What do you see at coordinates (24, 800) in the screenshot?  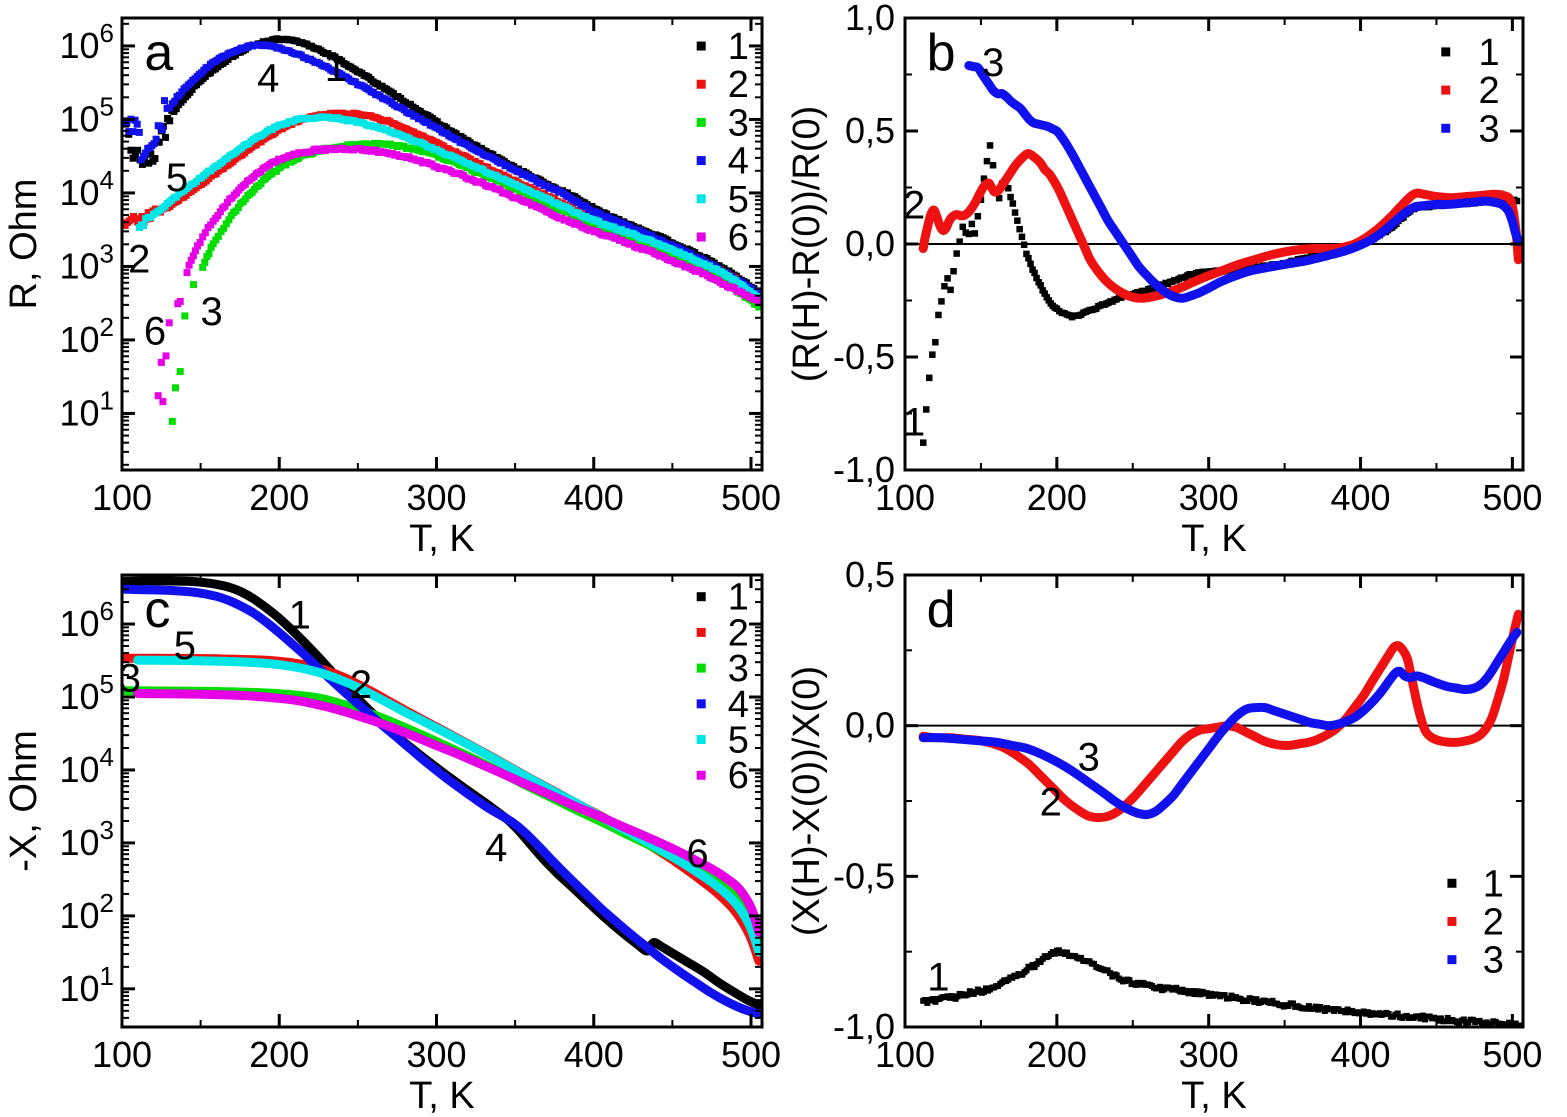 I see `y-axis-title: -X, Ohm` at bounding box center [24, 800].